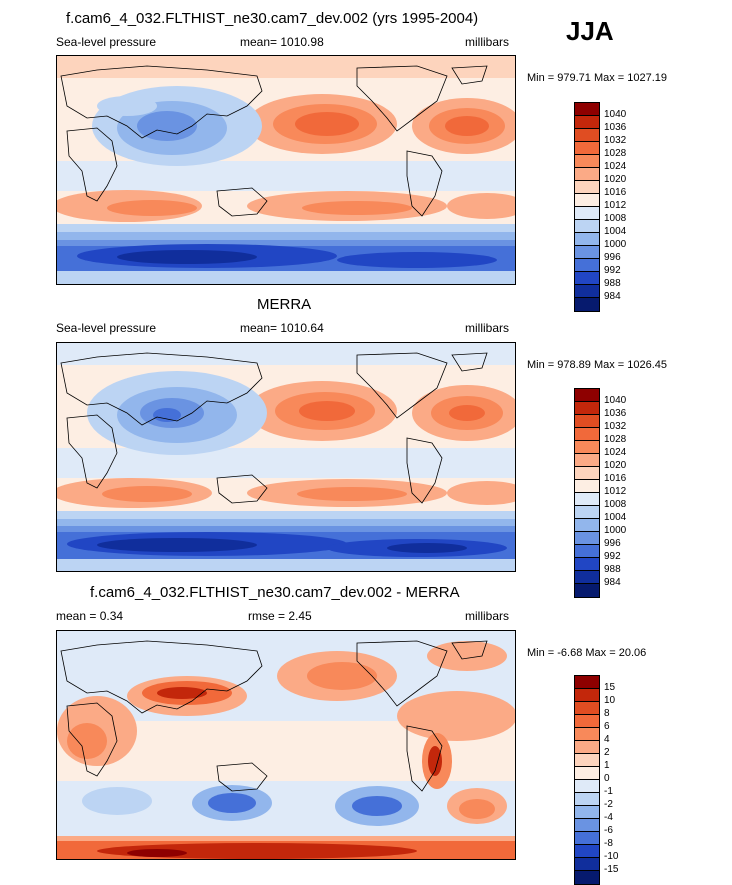 This screenshot has height=885, width=732. Describe the element at coordinates (106, 42) in the screenshot. I see `panel1-left-label: Sea-level pressure` at that location.